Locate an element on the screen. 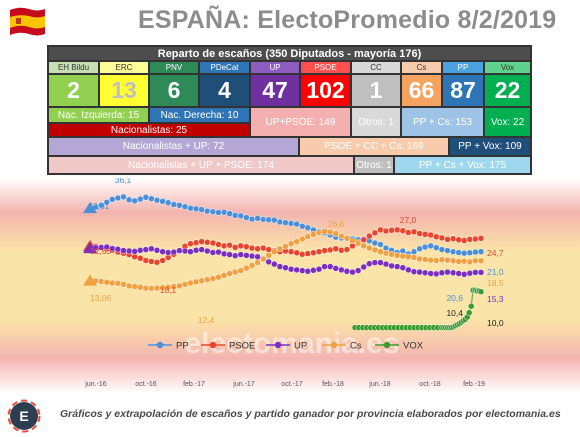 This screenshot has height=437, width=580. x-tick-label: jun.-17 is located at coordinates (243, 384).